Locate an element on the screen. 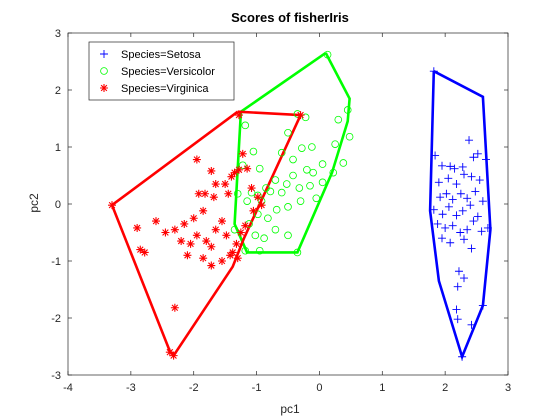 Image resolution: width=560 pixels, height=420 pixels. y-tick-label: -3 is located at coordinates (56, 376).